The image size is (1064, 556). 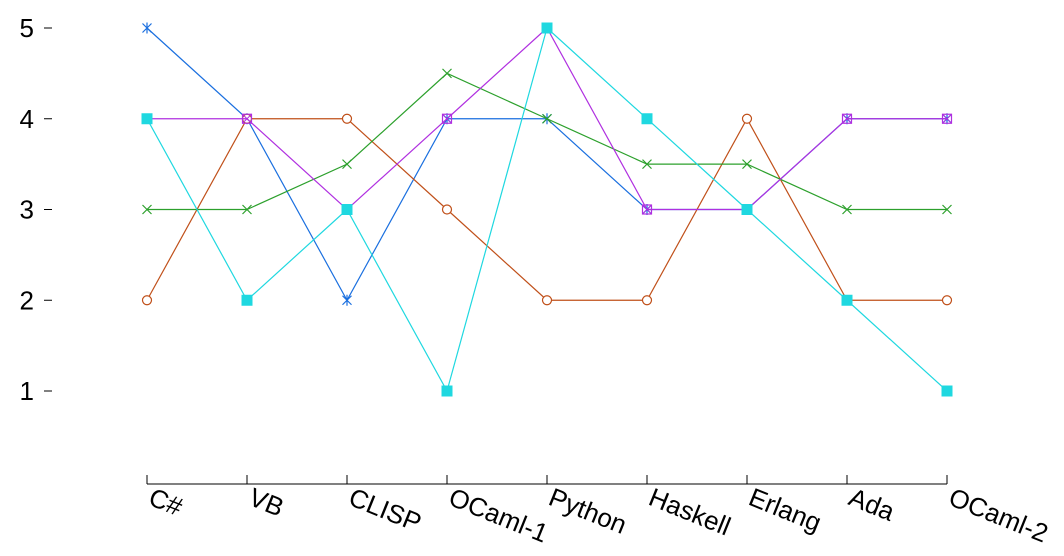 I want to click on y-tick-label: 3, so click(x=27, y=210).